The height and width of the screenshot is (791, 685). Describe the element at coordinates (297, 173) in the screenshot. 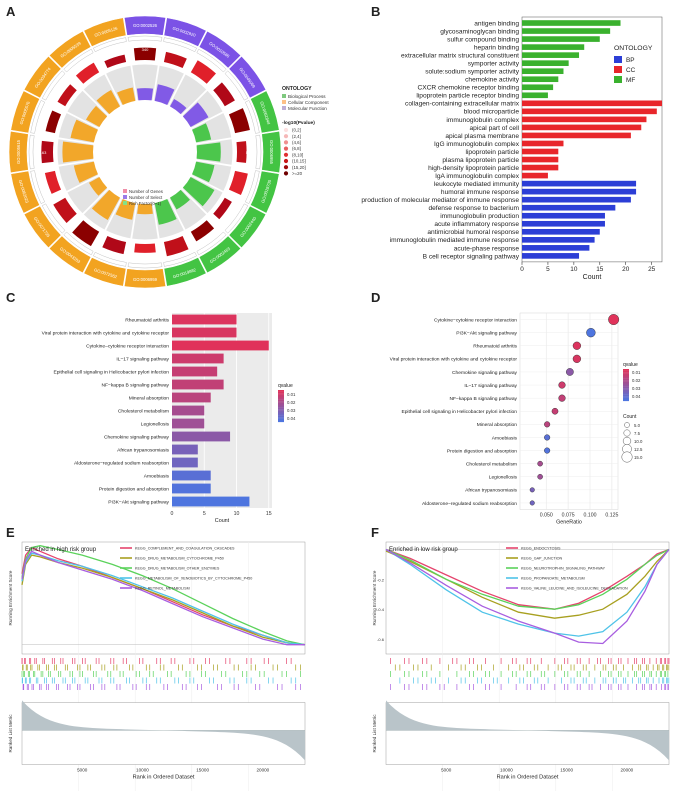

I see `pvalue-legend-label: >=20` at that location.